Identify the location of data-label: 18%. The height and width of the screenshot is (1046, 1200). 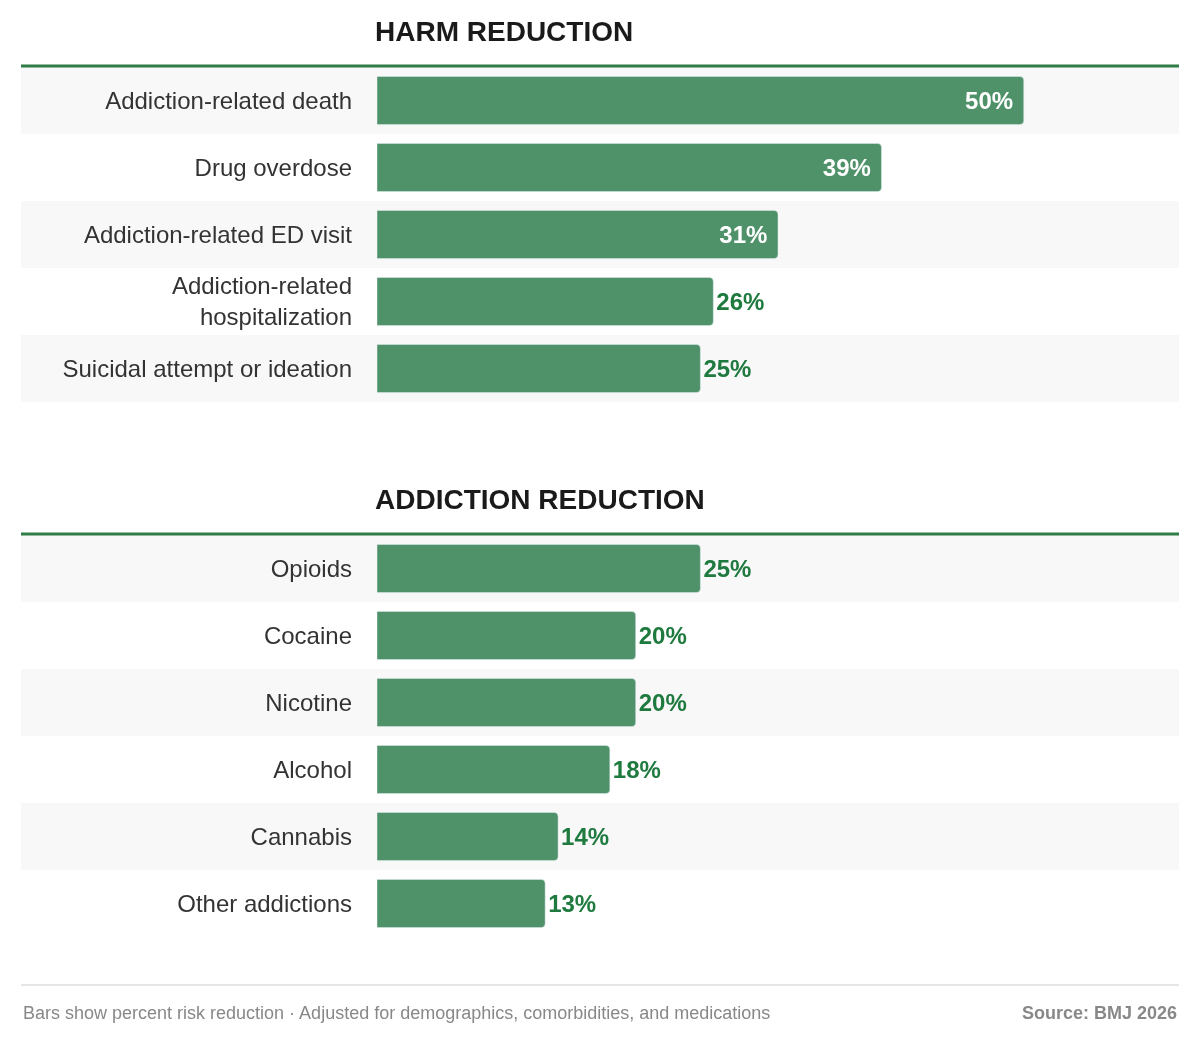
(640, 769).